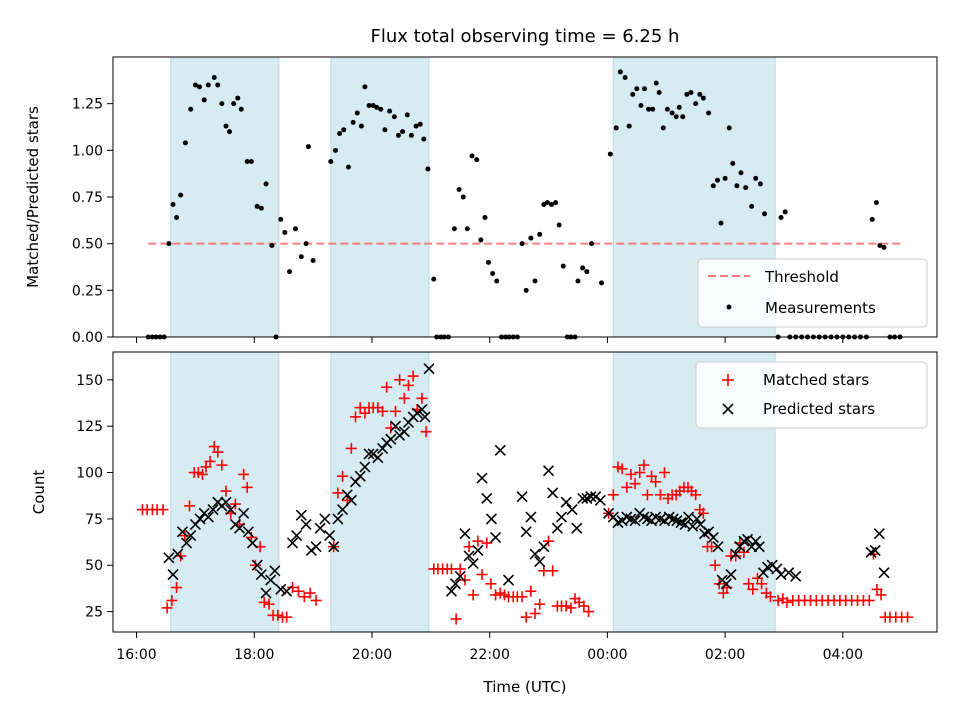 This screenshot has height=720, width=960. Describe the element at coordinates (87, 338) in the screenshot. I see `top-ytick-label: 0.00` at that location.